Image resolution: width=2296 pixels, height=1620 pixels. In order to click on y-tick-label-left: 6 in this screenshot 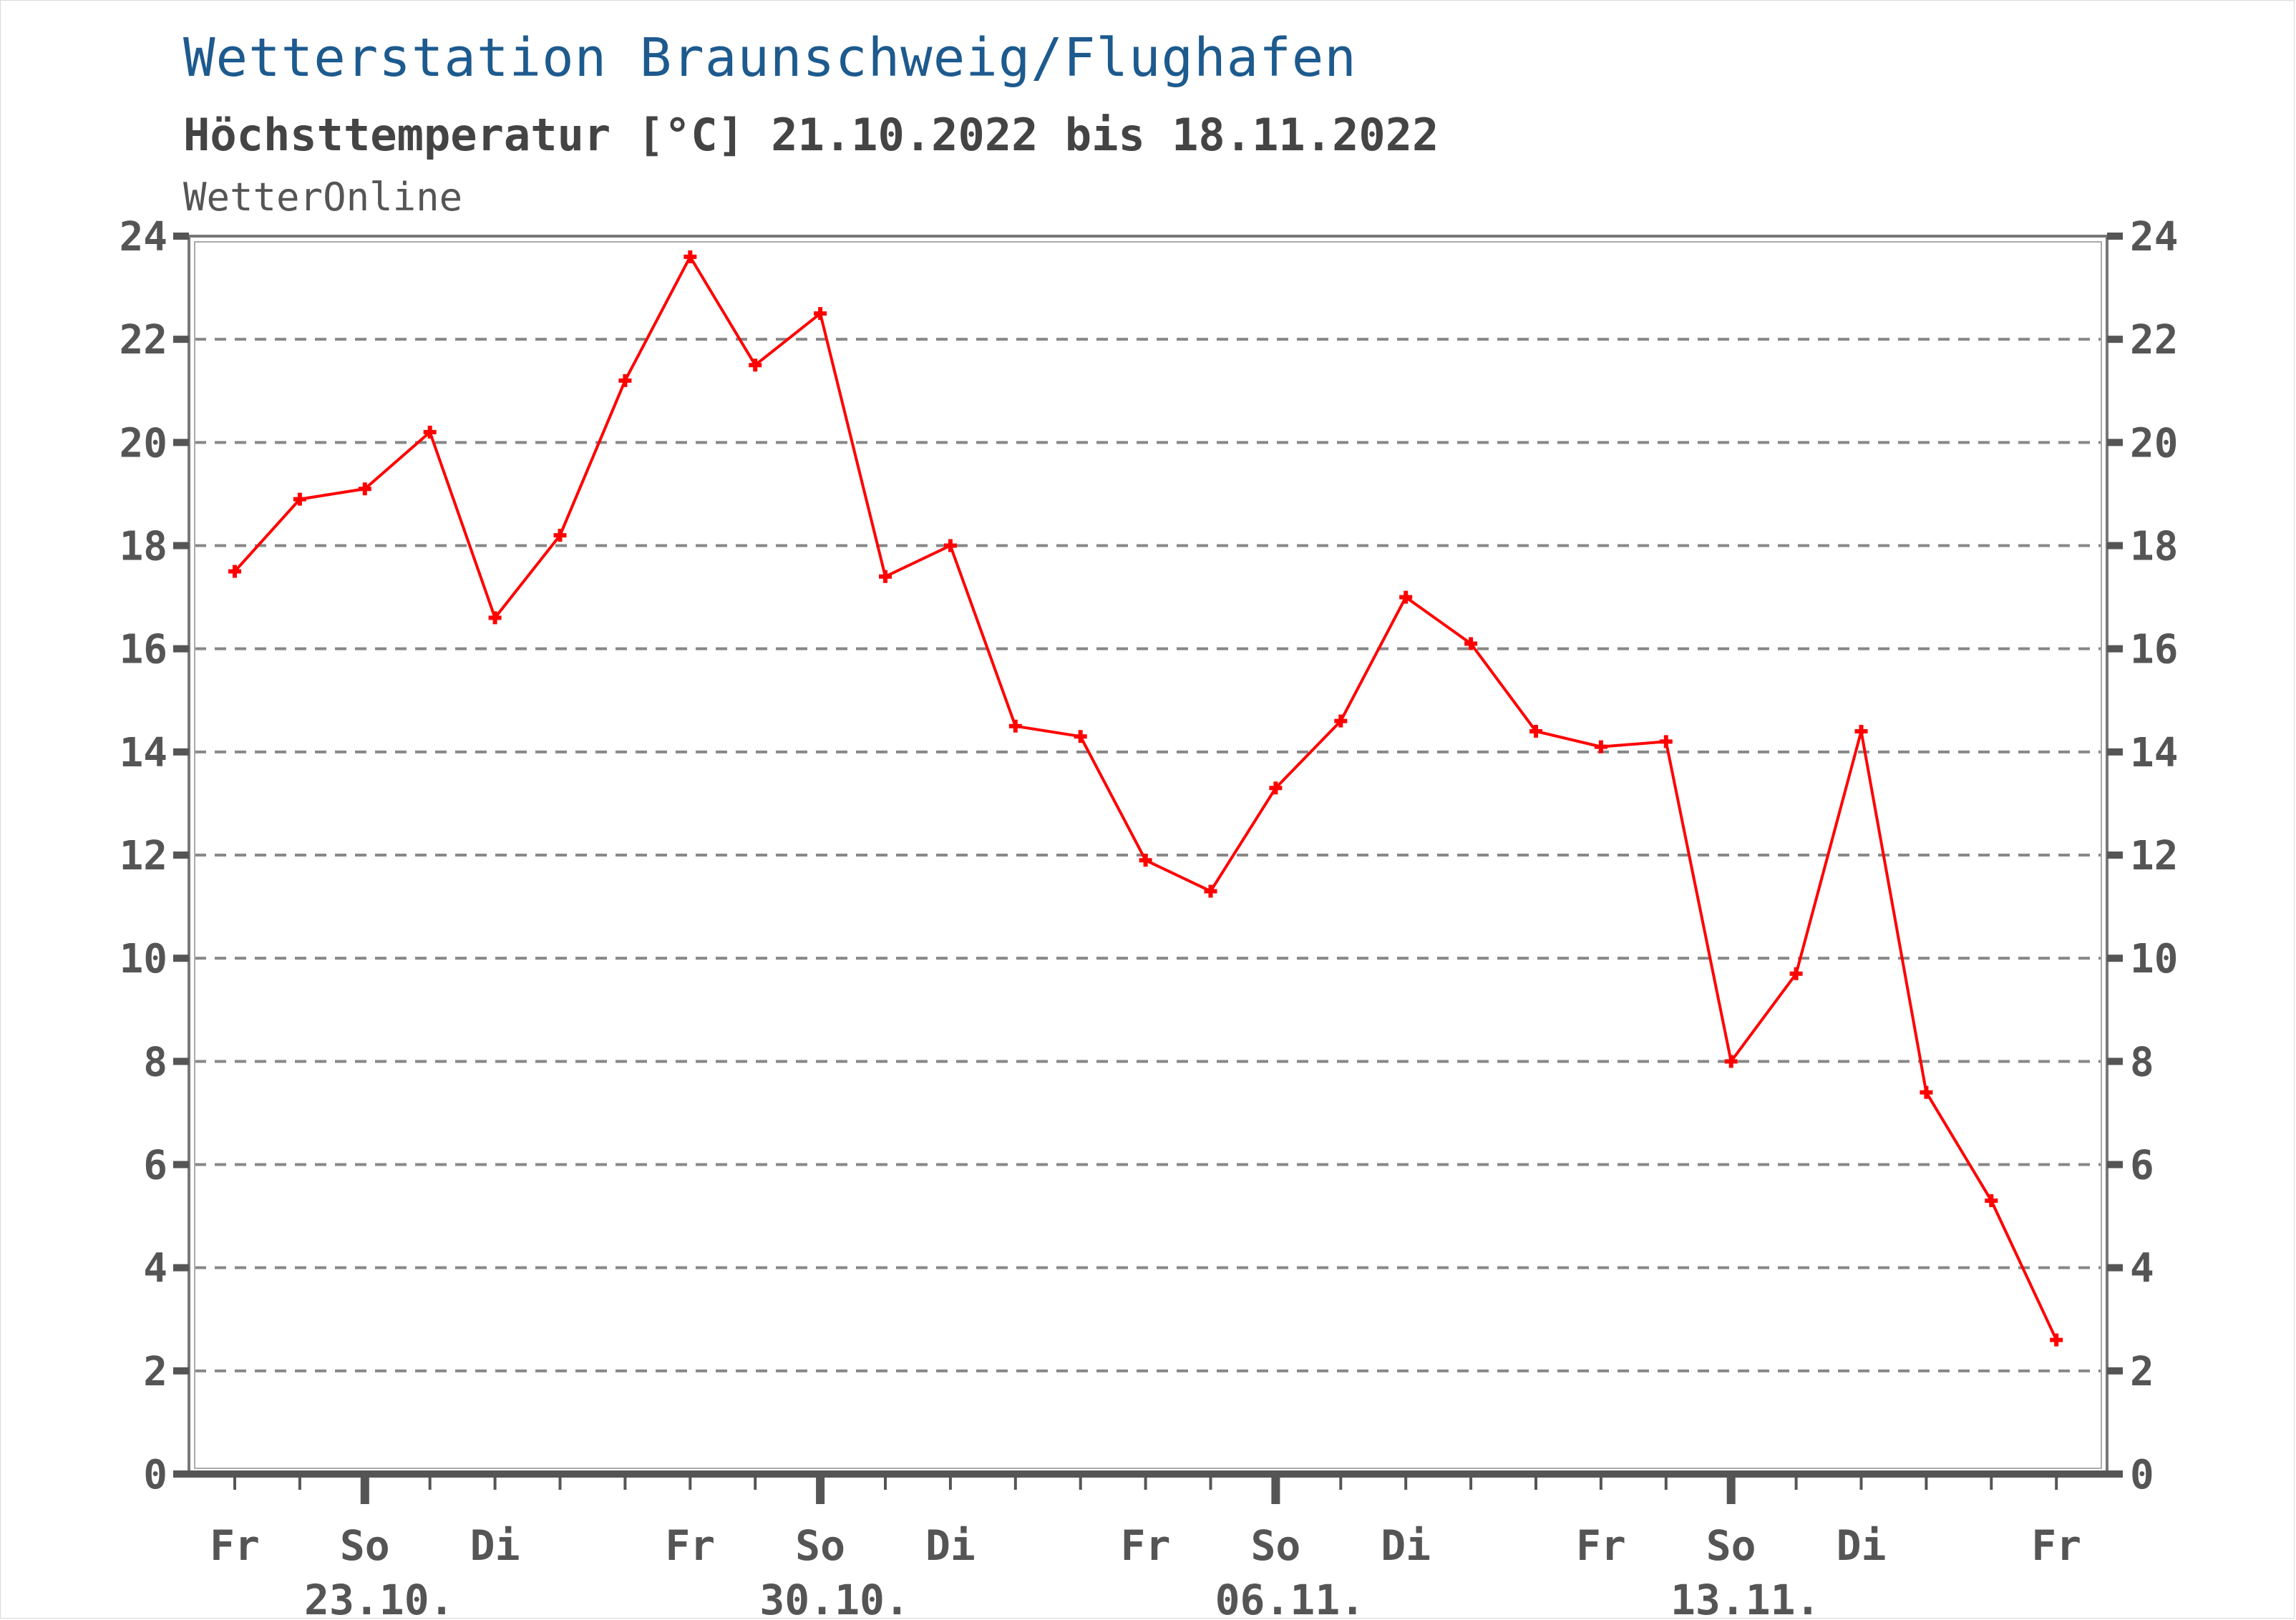, I will do `click(155, 1166)`.